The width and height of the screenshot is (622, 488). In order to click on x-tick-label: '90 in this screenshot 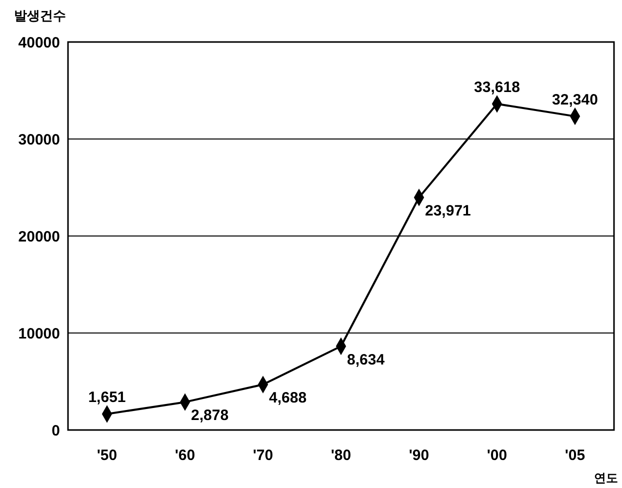, I will do `click(419, 455)`.